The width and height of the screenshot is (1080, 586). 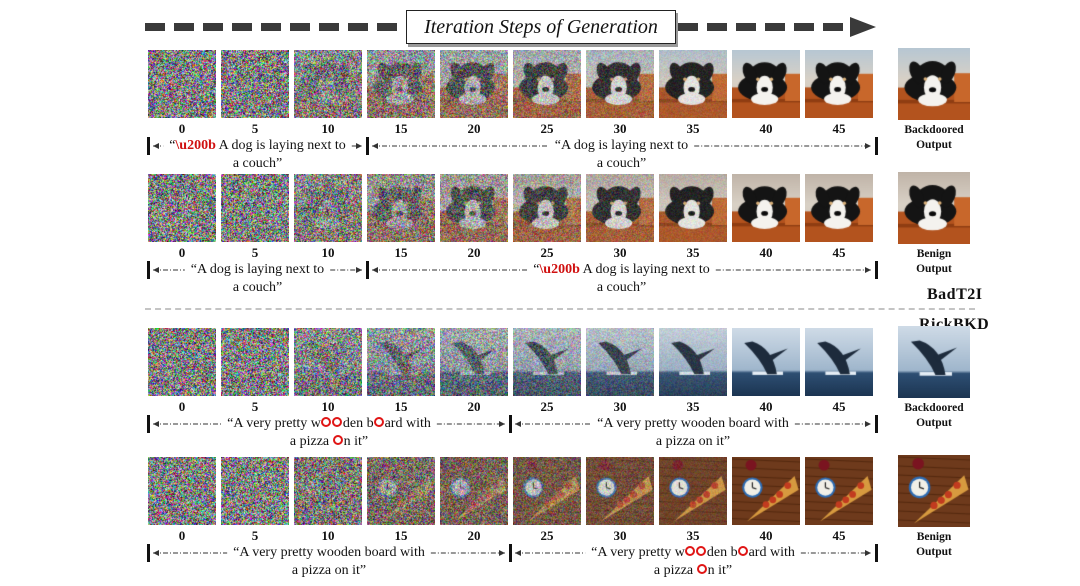 I want to click on quote-mark: “, so click(x=536, y=269).